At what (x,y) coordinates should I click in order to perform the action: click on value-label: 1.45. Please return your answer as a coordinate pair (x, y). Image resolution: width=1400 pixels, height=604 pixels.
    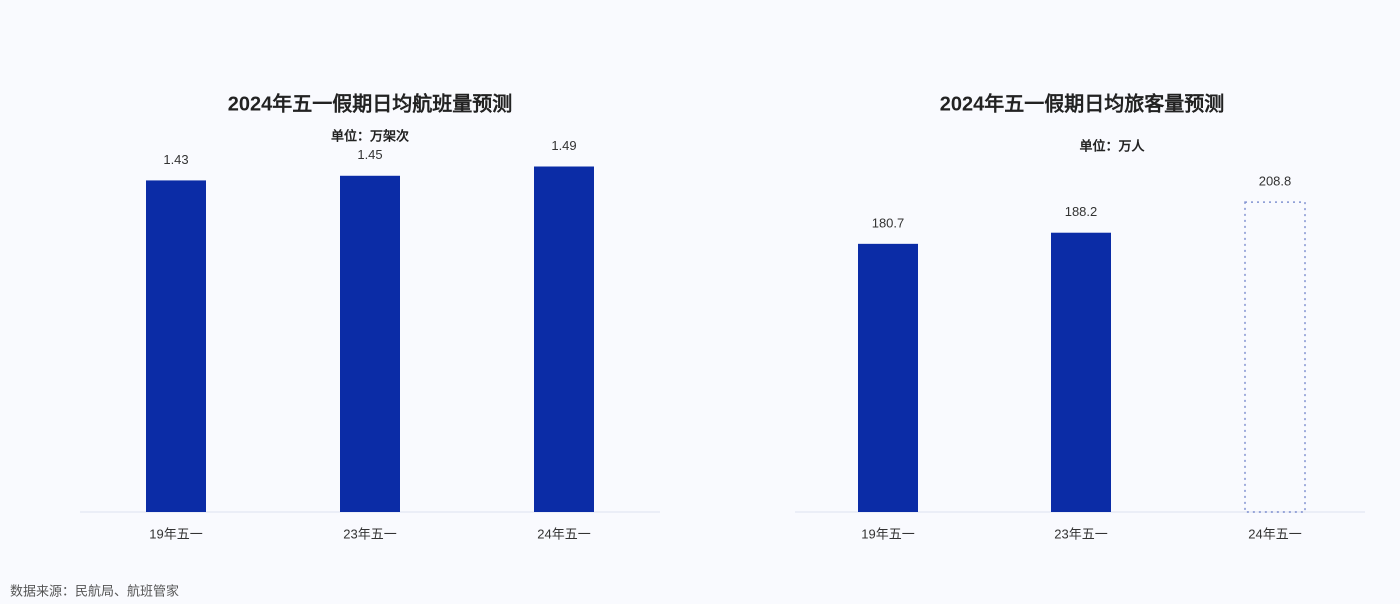
    Looking at the image, I should click on (369, 154).